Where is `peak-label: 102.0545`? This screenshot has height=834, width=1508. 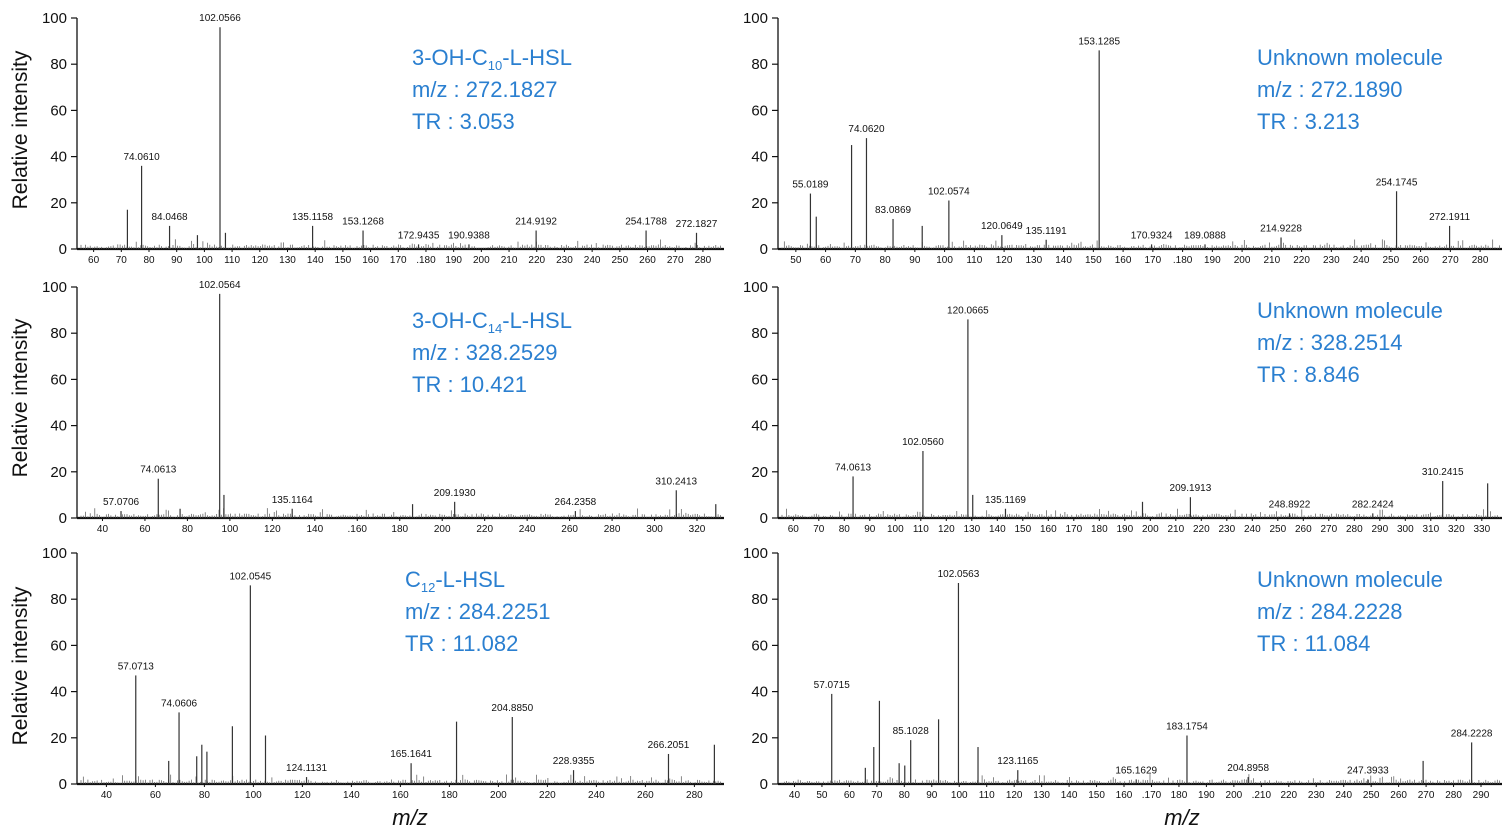
peak-label: 102.0545 is located at coordinates (250, 576).